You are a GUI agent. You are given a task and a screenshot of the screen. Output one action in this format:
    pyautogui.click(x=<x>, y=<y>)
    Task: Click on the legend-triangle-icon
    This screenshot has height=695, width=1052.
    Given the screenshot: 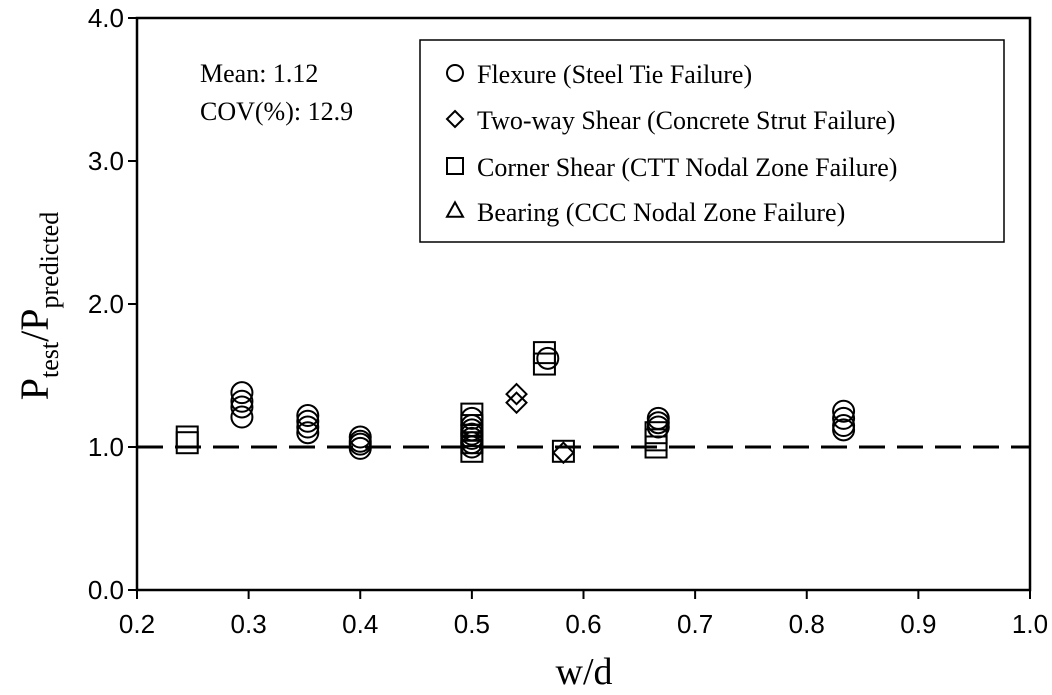 What is the action you would take?
    pyautogui.click(x=455, y=209)
    